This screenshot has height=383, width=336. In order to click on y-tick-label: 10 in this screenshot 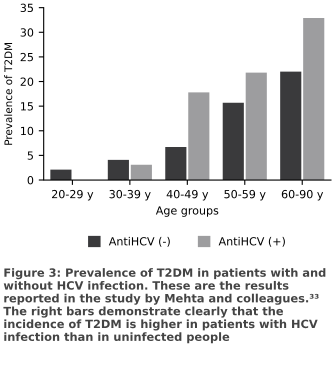, I will do `click(27, 131)`.